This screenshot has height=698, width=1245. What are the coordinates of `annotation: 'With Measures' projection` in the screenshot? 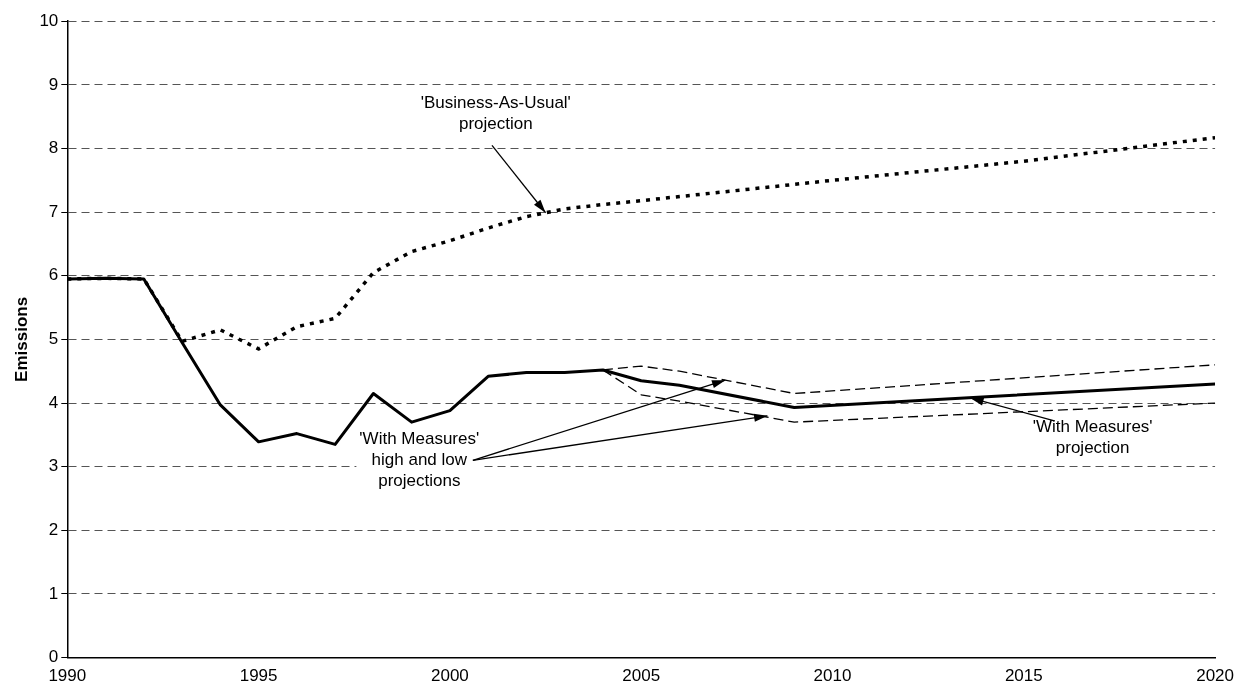 It's located at (1092, 437).